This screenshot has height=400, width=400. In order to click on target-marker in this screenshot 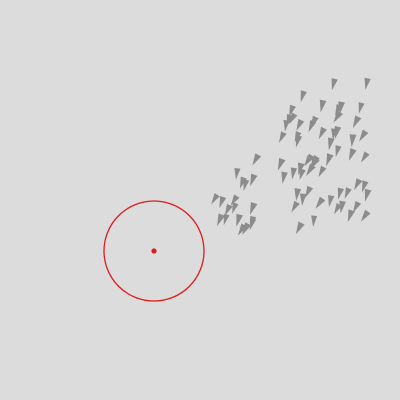, I will do `click(154, 251)`.